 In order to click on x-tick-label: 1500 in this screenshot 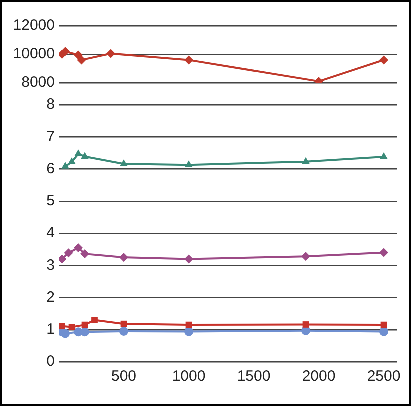, I will do `click(254, 377)`.